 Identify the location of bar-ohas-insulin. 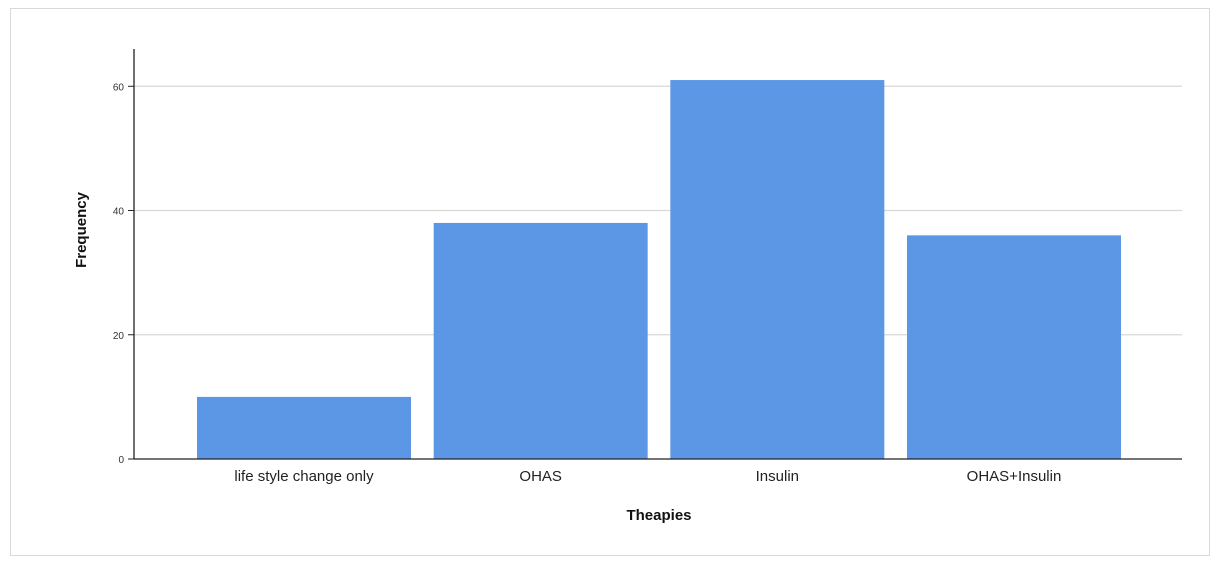
(1014, 347).